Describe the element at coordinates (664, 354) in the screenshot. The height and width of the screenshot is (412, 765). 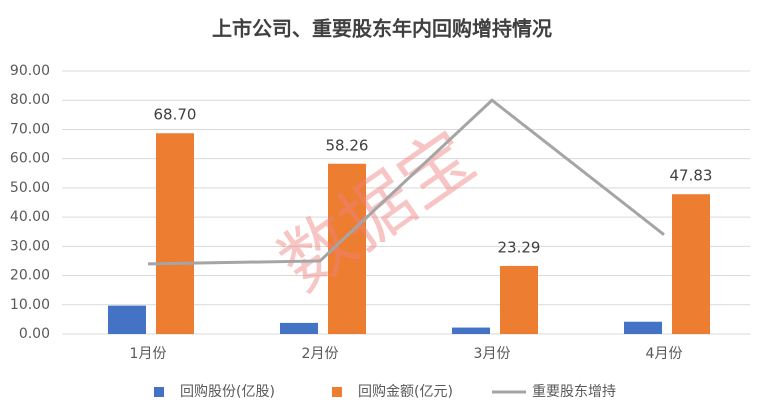
I see `x-tick-label: 4月份` at that location.